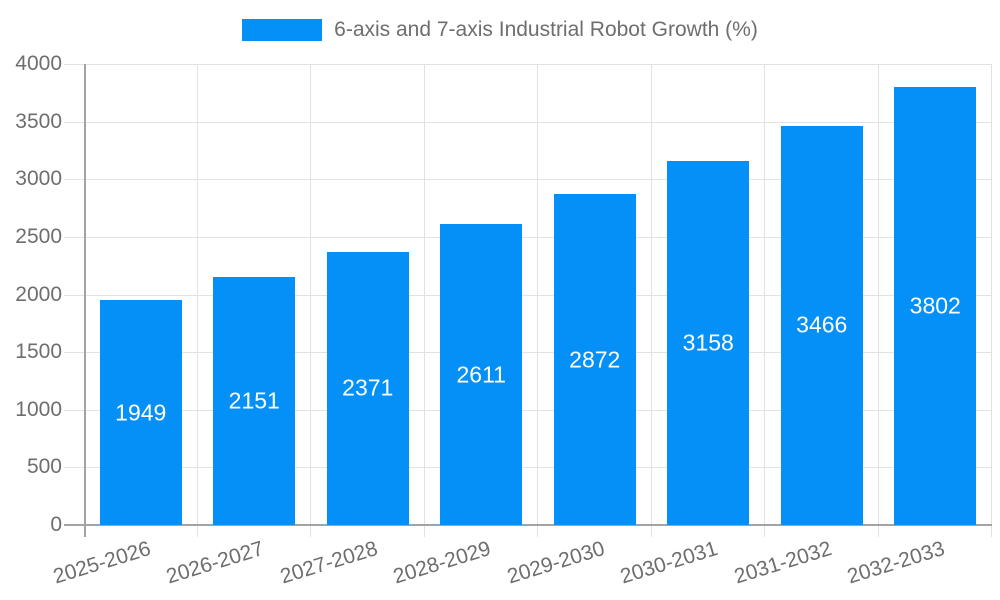 The width and height of the screenshot is (1000, 600). I want to click on x-axis-line, so click(528, 525).